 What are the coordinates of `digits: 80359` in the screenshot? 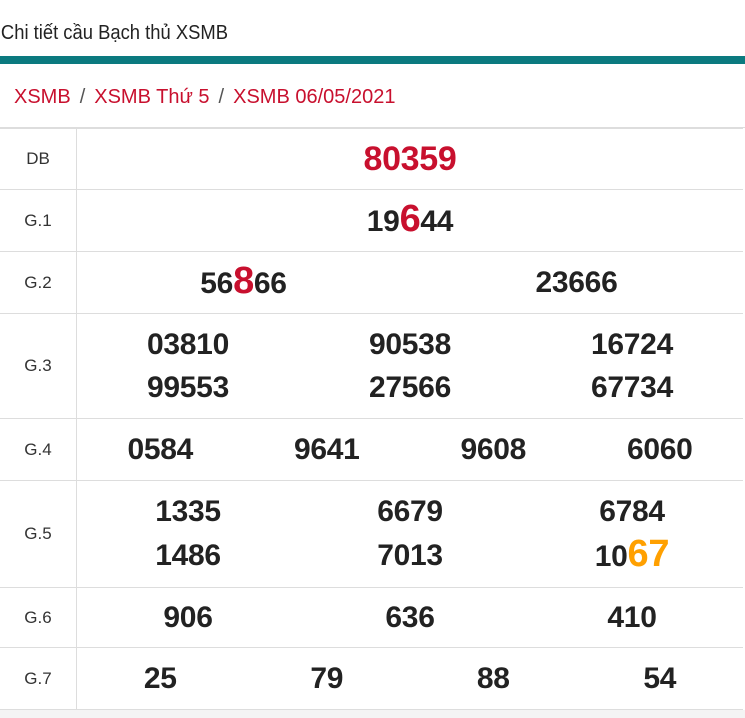 It's located at (410, 158).